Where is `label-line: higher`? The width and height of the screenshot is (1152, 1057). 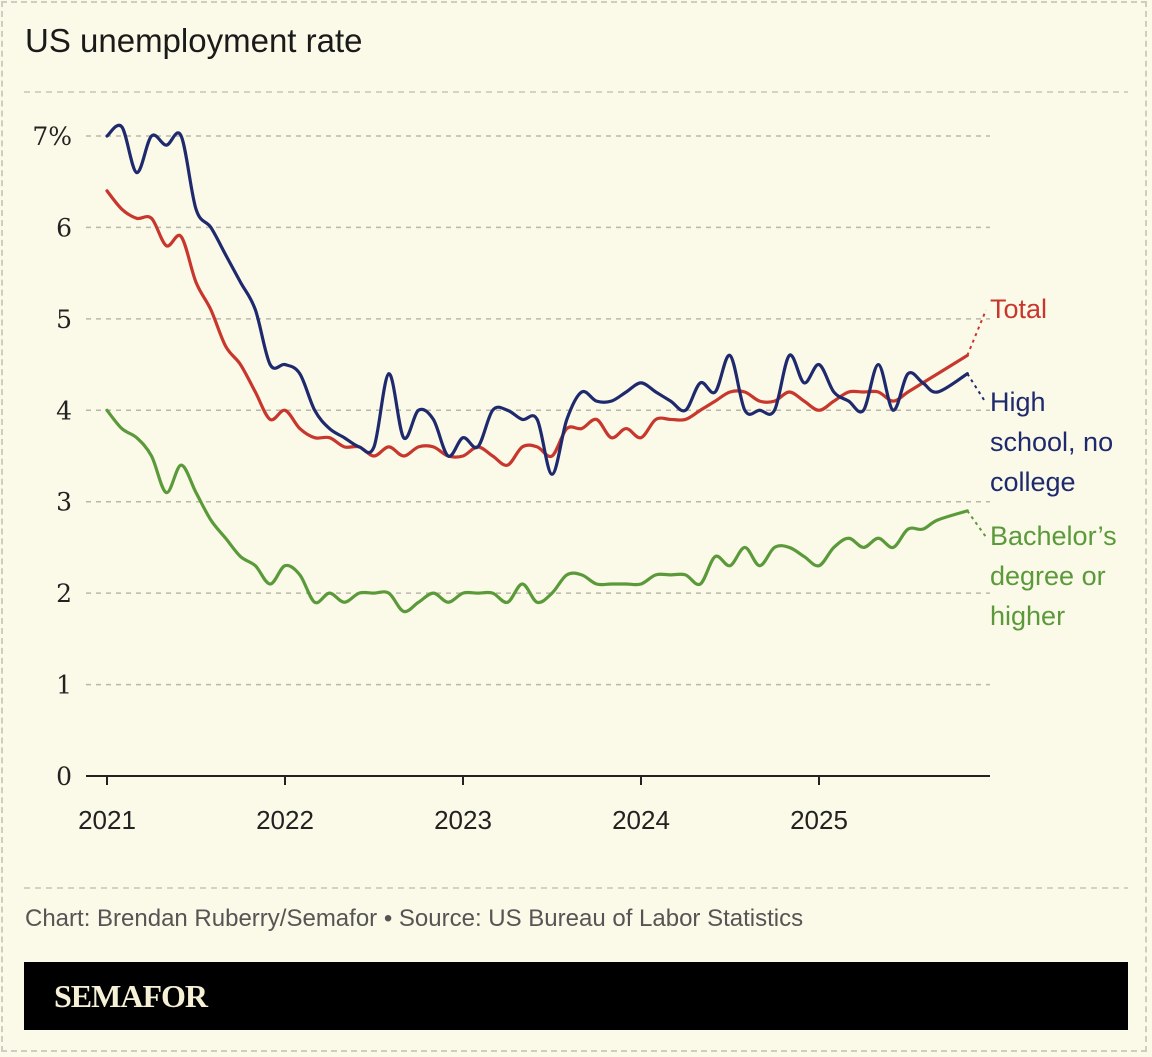
label-line: higher is located at coordinates (1027, 616).